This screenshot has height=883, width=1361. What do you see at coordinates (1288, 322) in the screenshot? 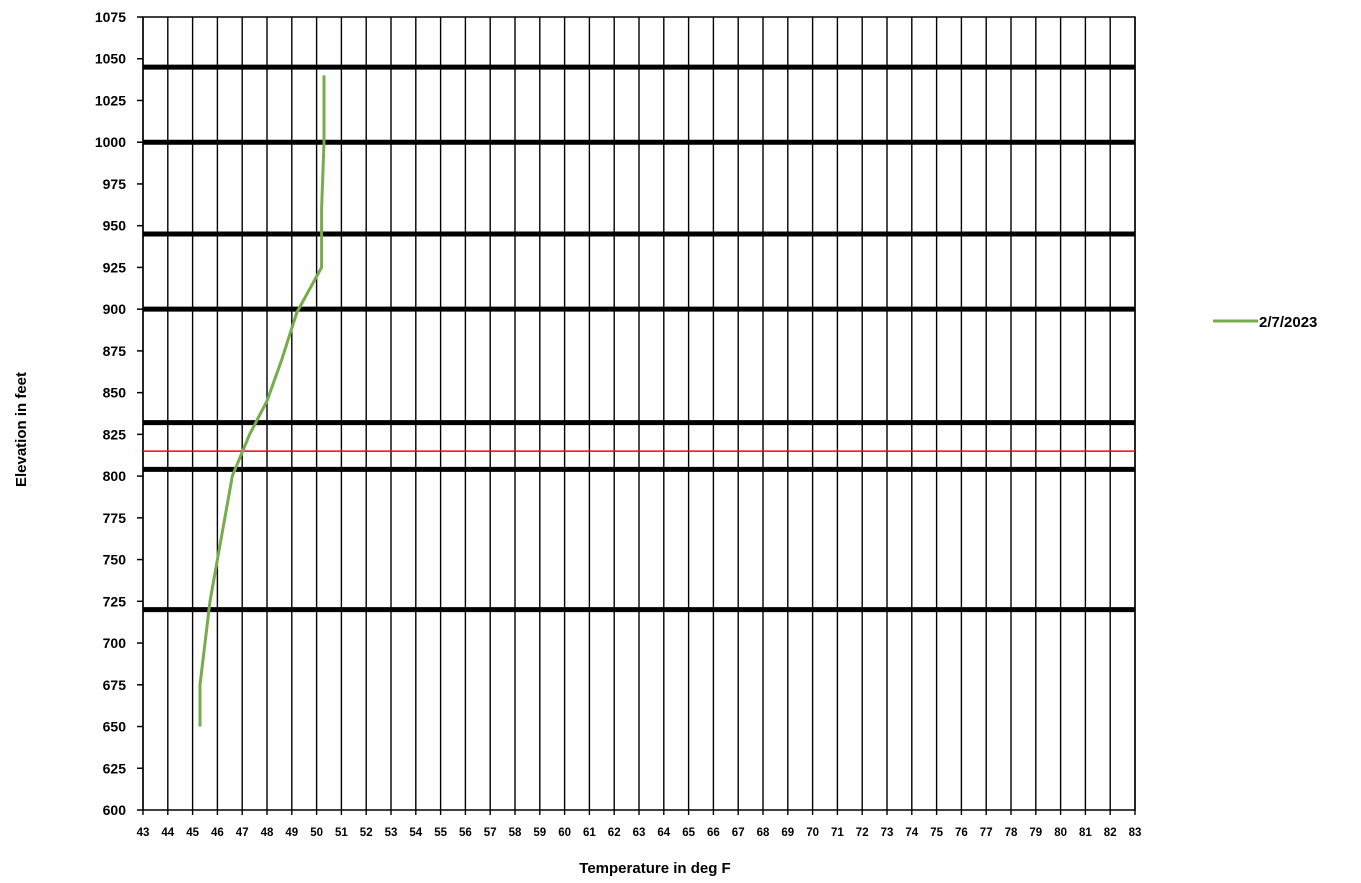
I see `legend-label: 2/7/2023` at bounding box center [1288, 322].